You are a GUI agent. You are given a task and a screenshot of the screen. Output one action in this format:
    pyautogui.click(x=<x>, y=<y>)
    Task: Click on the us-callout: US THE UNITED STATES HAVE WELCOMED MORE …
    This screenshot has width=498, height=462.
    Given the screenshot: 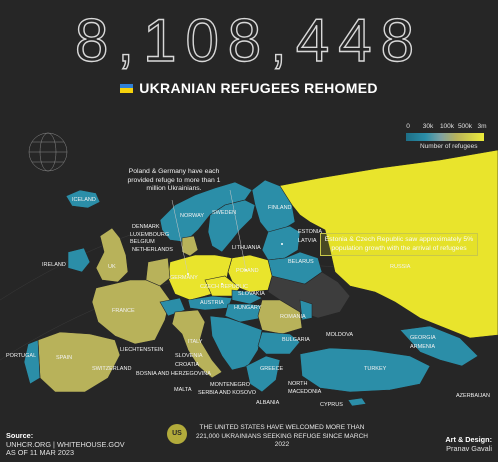 What is the action you would take?
    pyautogui.click(x=267, y=435)
    